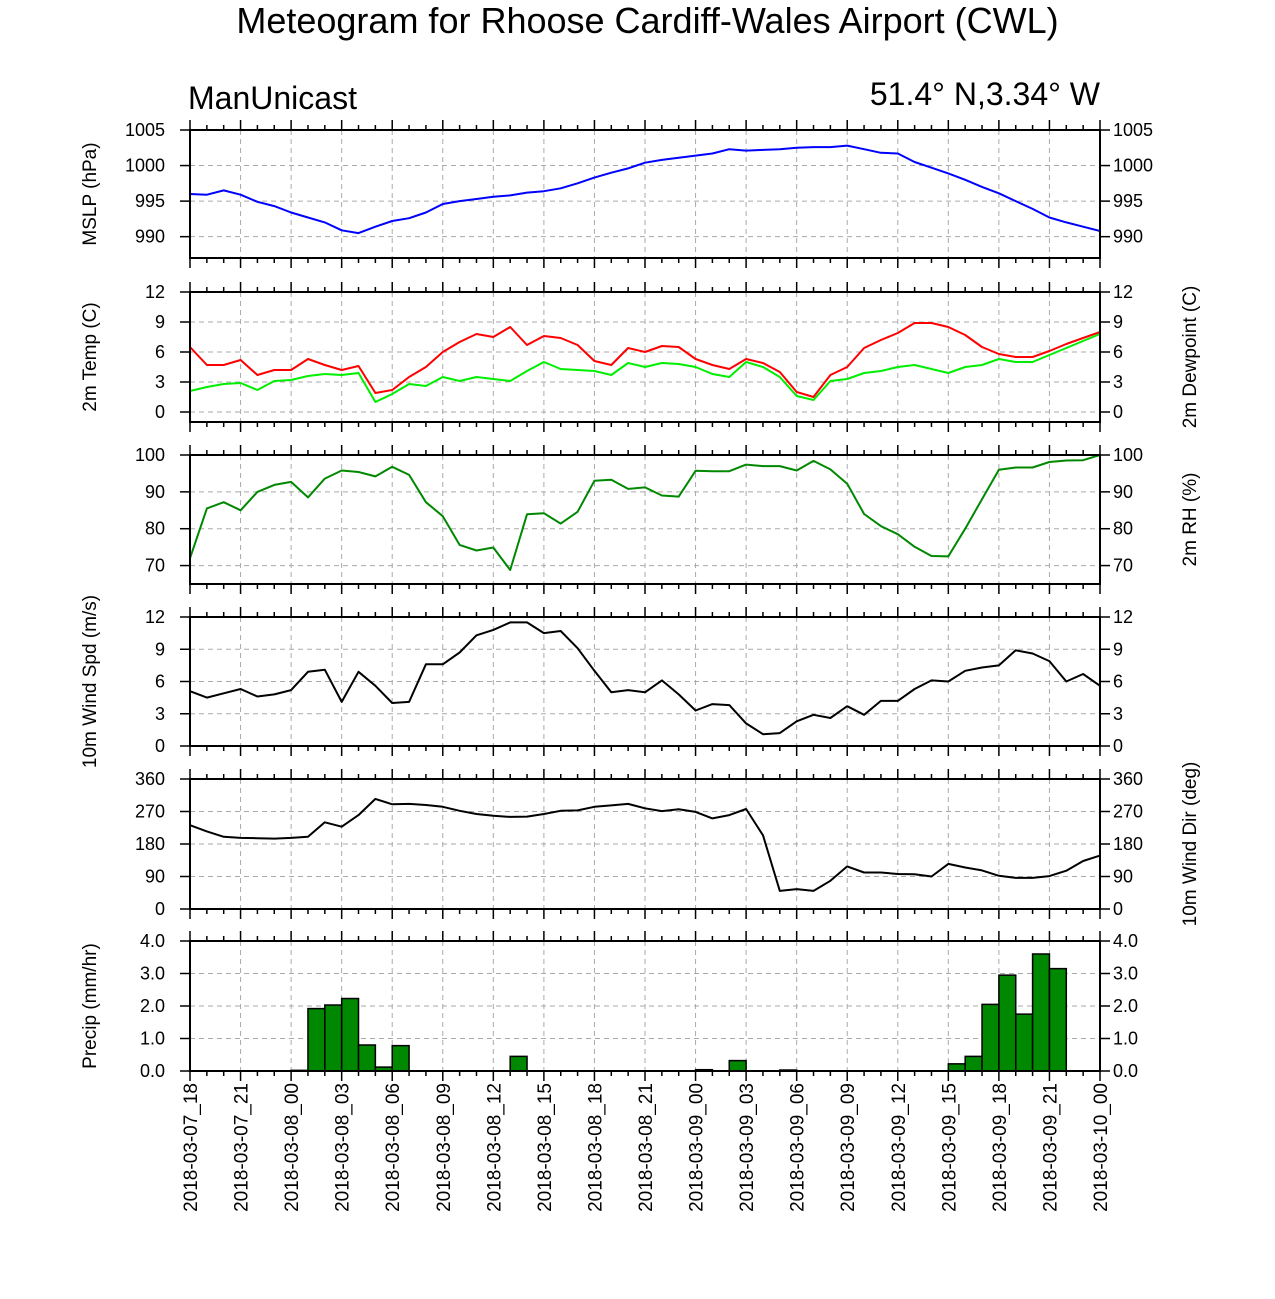 The image size is (1275, 1299). I want to click on y-axis-title-right: 2m Dewpoint (C), so click(1190, 357).